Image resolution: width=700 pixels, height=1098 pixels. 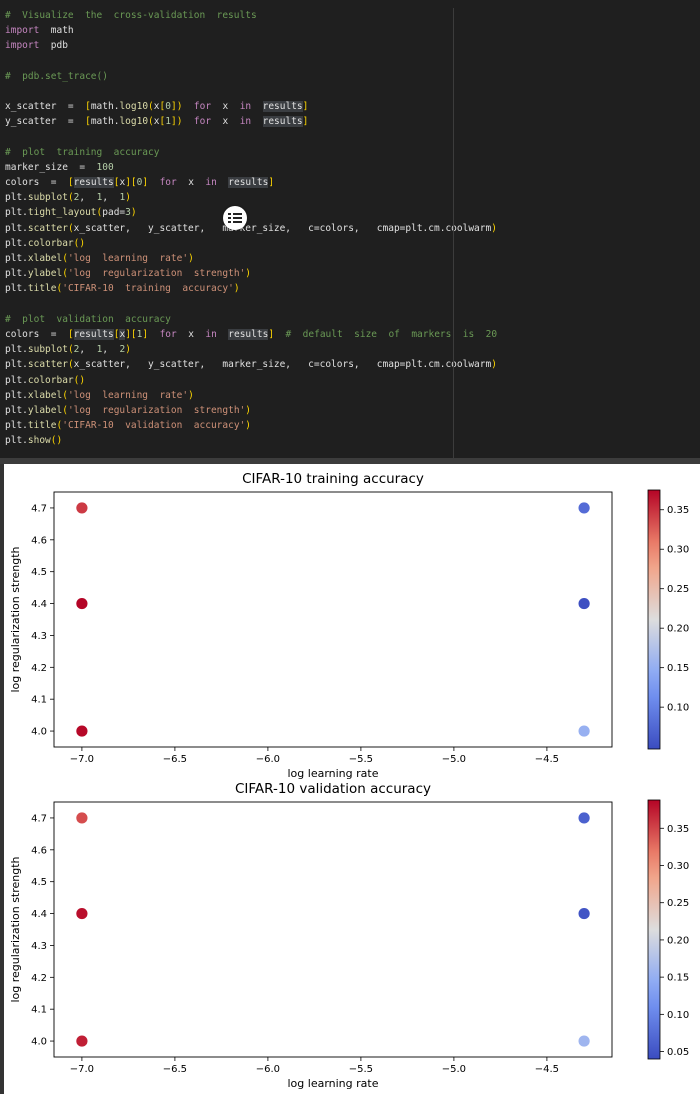 I want to click on code-line: plt.subplot(2, 1, 2), so click(x=251, y=349).